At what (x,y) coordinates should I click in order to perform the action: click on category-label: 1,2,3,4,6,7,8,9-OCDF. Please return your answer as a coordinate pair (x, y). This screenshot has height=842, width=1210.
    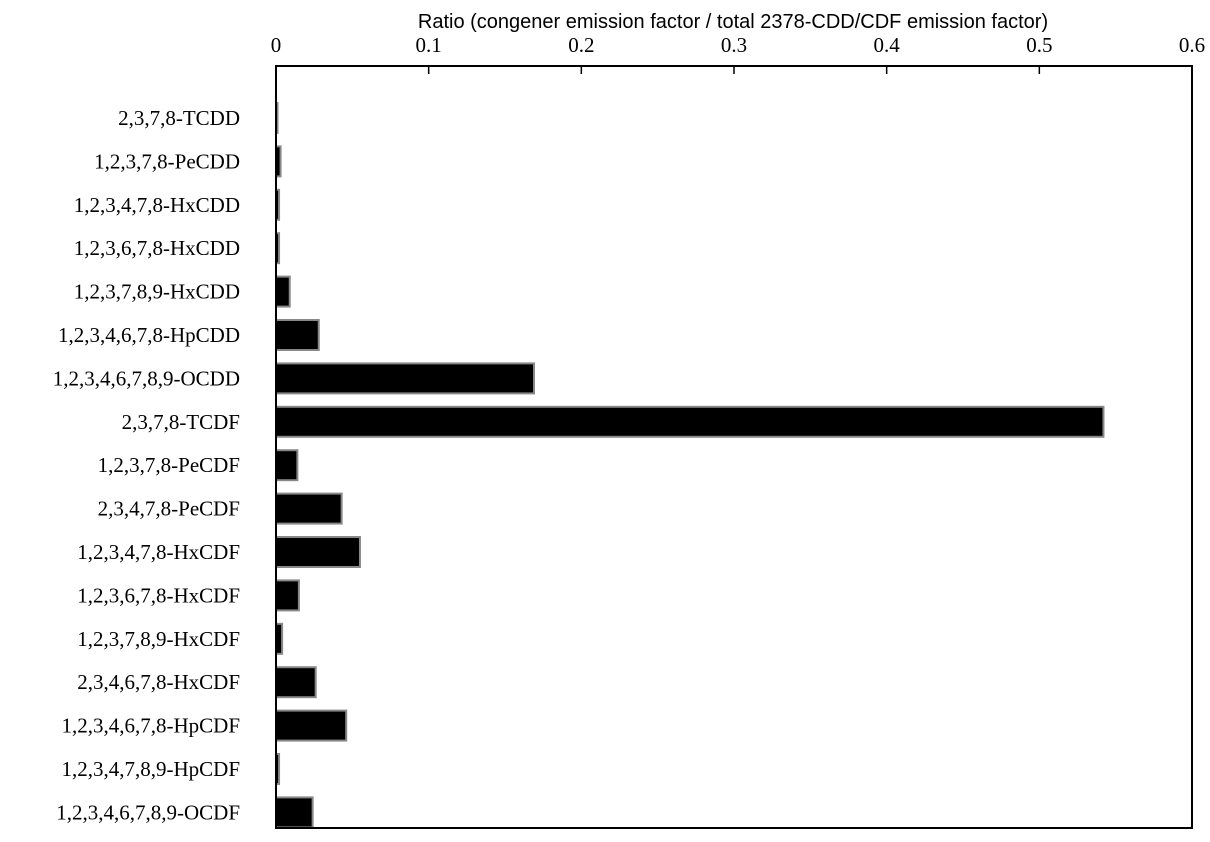
    Looking at the image, I should click on (148, 812).